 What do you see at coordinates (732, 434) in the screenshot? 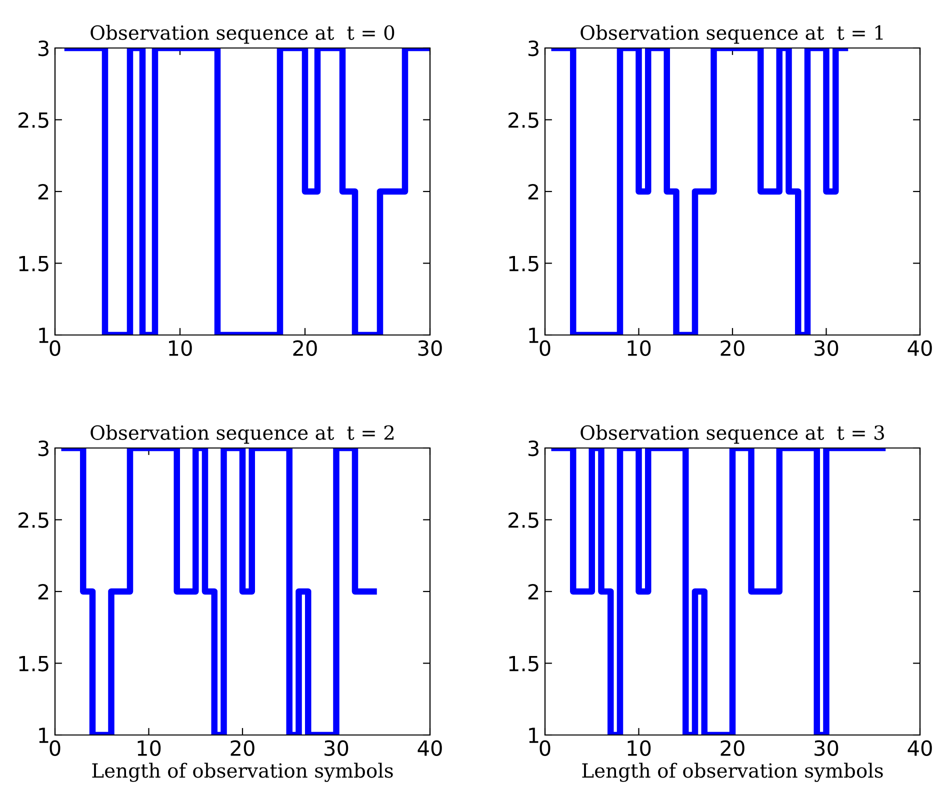
I see `chart-title: Observation sequence at t = 3` at bounding box center [732, 434].